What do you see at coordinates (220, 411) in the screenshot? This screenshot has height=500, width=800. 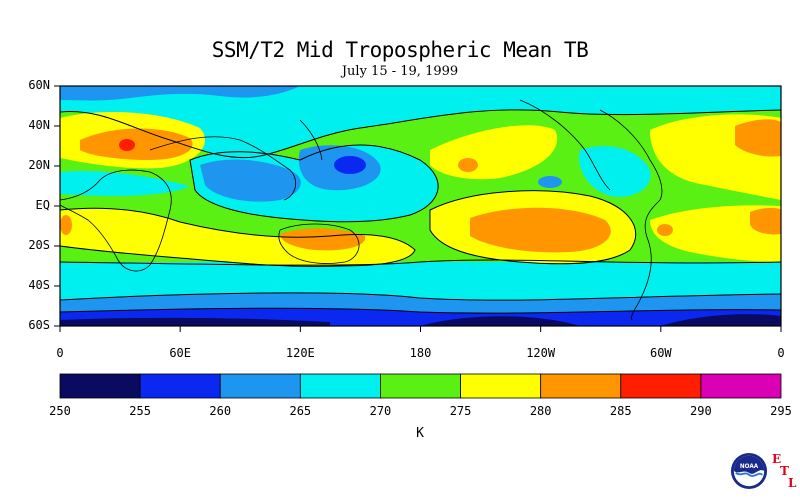 I see `colorbar-tick-260: 260` at bounding box center [220, 411].